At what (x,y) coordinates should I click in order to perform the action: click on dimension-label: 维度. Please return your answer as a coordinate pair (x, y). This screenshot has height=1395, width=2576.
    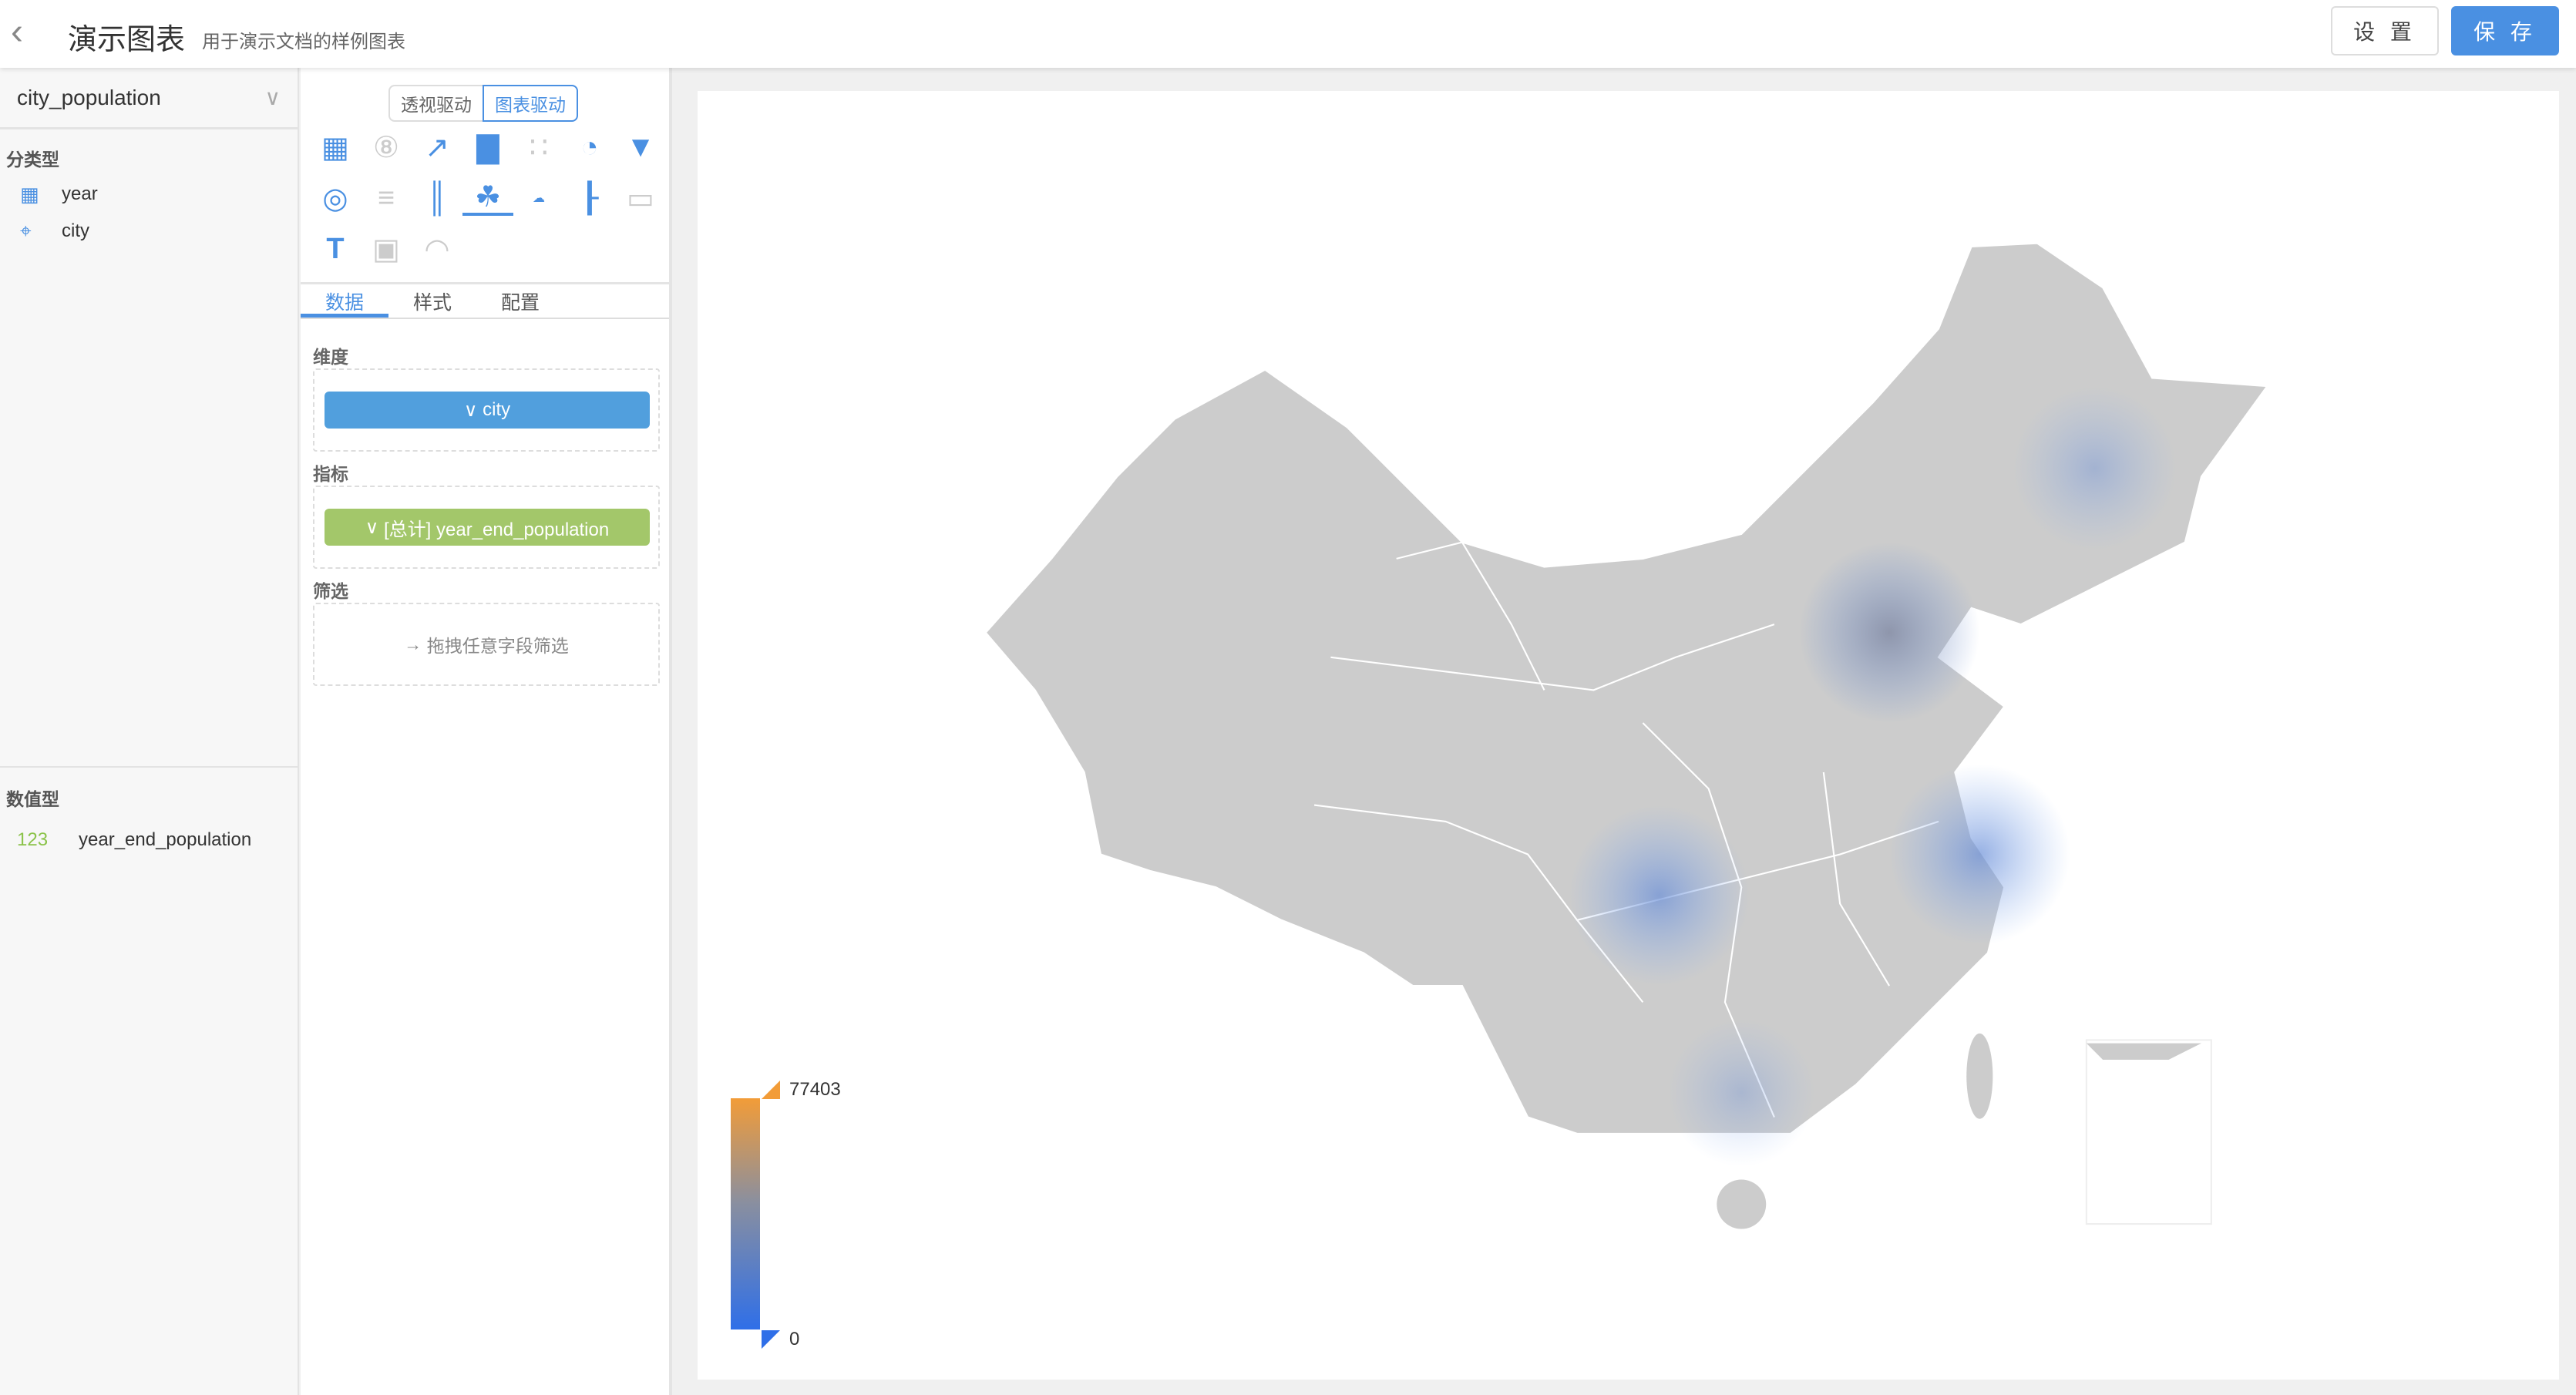
    Looking at the image, I should click on (330, 357).